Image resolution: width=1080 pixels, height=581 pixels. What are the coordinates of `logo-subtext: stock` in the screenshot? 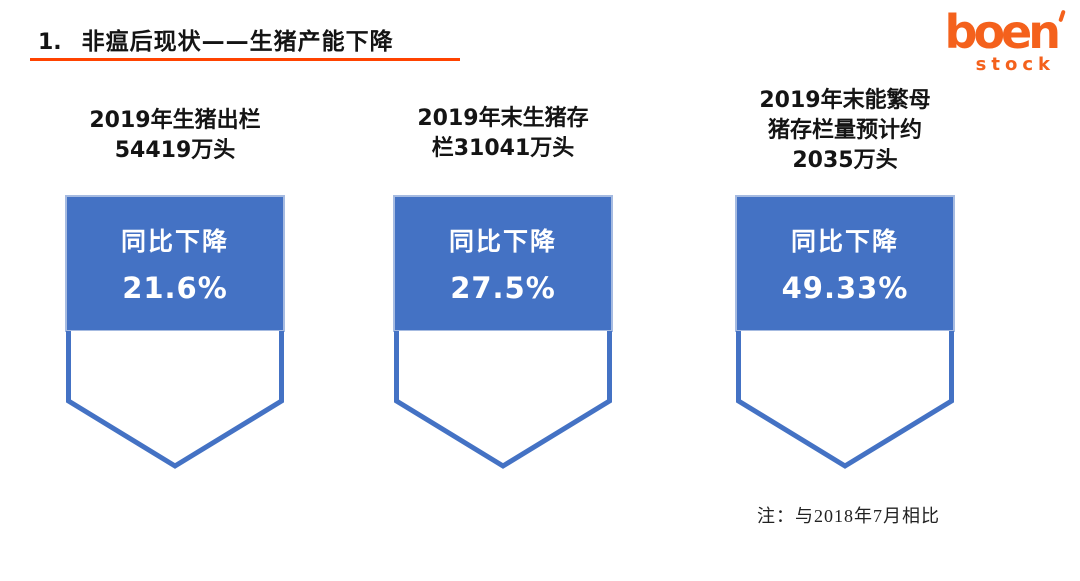 It's located at (1015, 65).